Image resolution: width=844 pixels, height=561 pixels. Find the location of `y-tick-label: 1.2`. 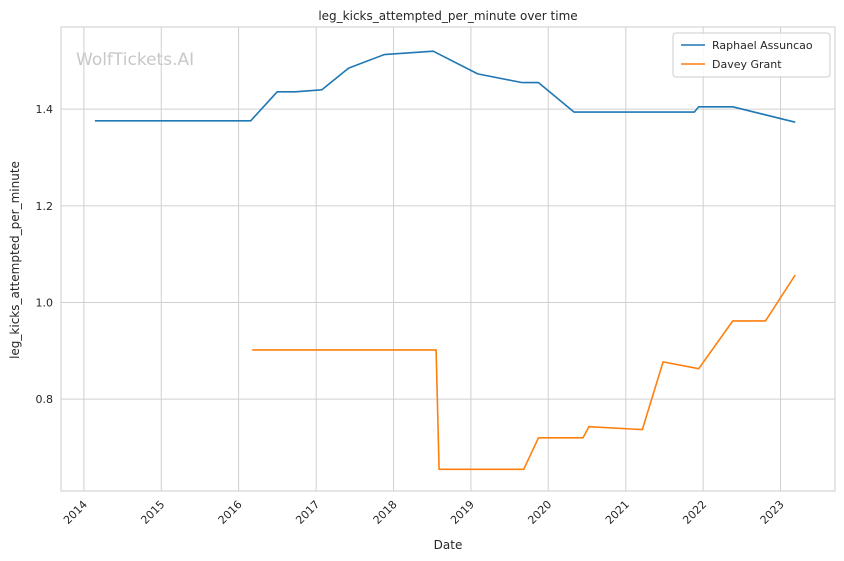

y-tick-label: 1.2 is located at coordinates (45, 206).